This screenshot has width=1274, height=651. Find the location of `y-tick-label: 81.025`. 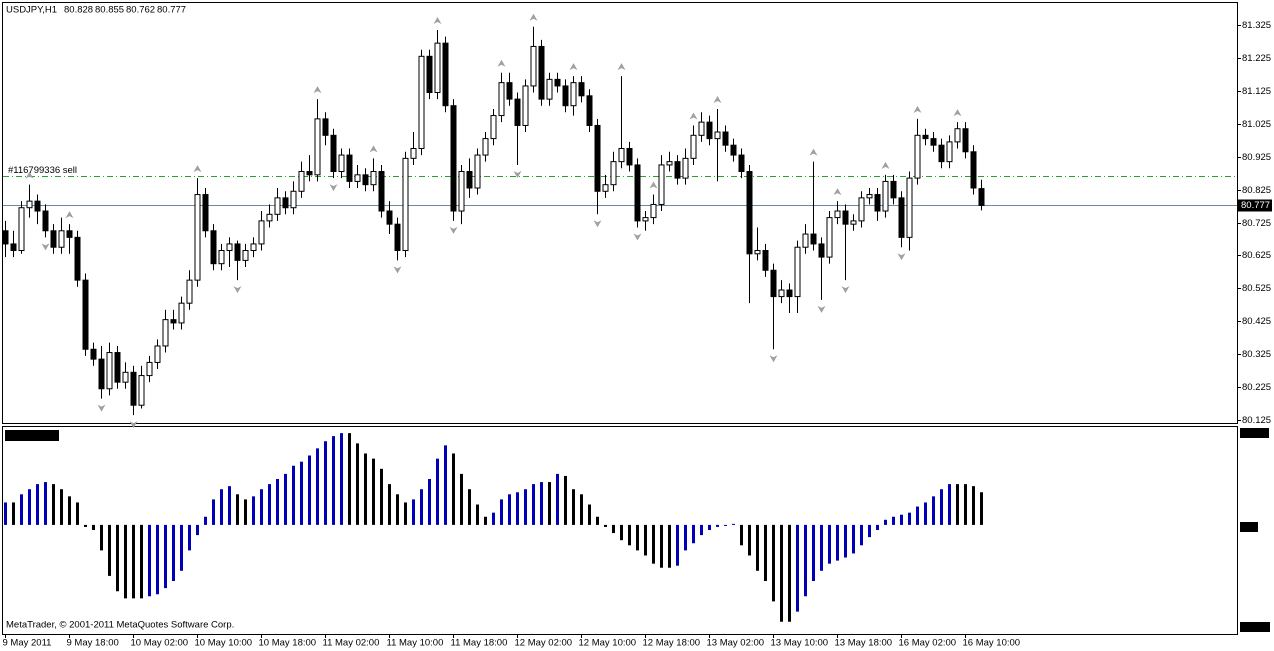

y-tick-label: 81.025 is located at coordinates (1256, 124).